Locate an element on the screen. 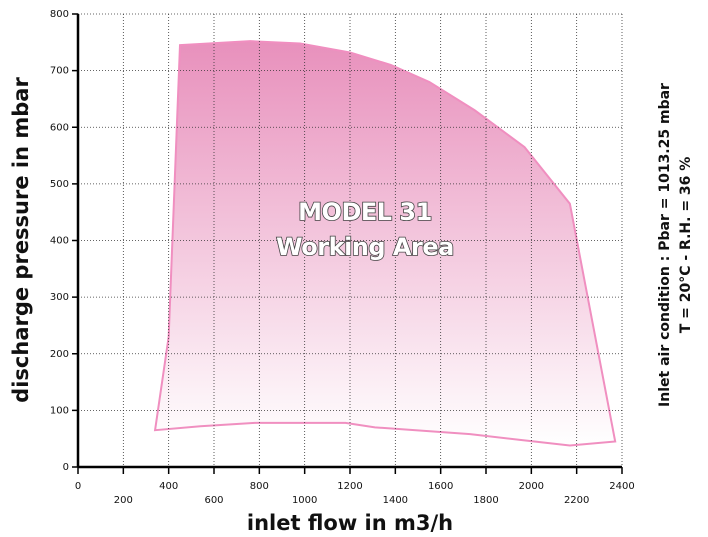 Image resolution: width=708 pixels, height=537 pixels. x-tick-label: 1400 is located at coordinates (395, 500).